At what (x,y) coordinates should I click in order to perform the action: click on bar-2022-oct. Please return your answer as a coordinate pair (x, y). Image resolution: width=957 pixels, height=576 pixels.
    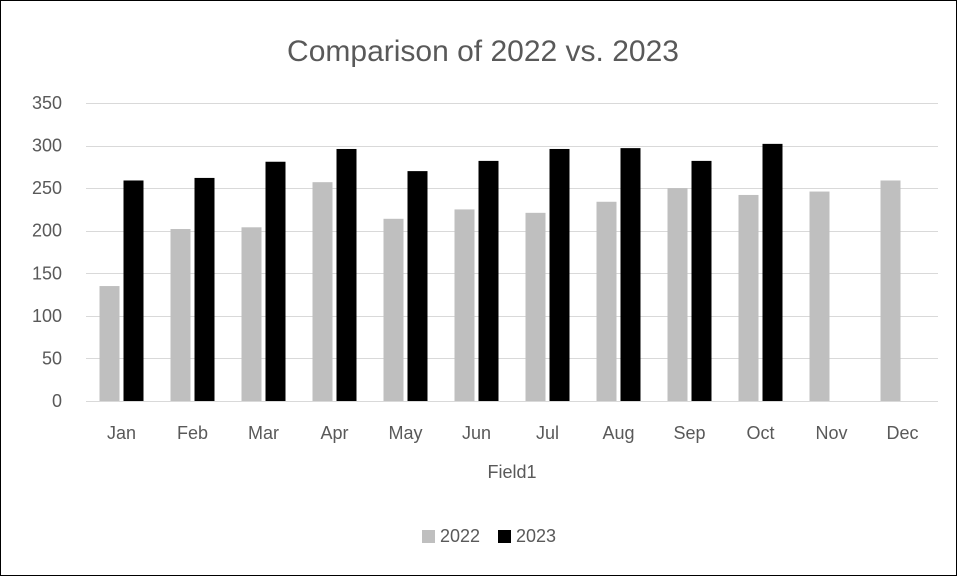
    Looking at the image, I should click on (748, 297).